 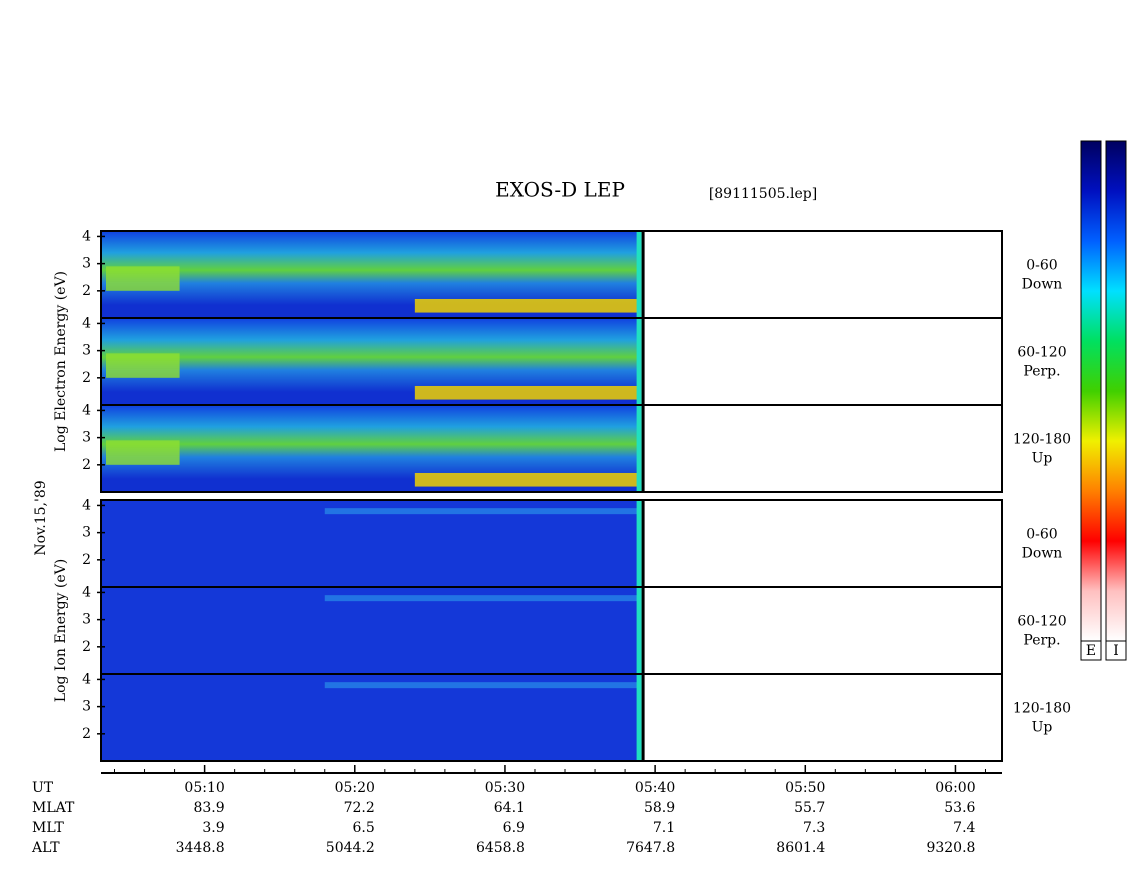 I want to click on ephemeris-value: 3.9, so click(x=213, y=828).